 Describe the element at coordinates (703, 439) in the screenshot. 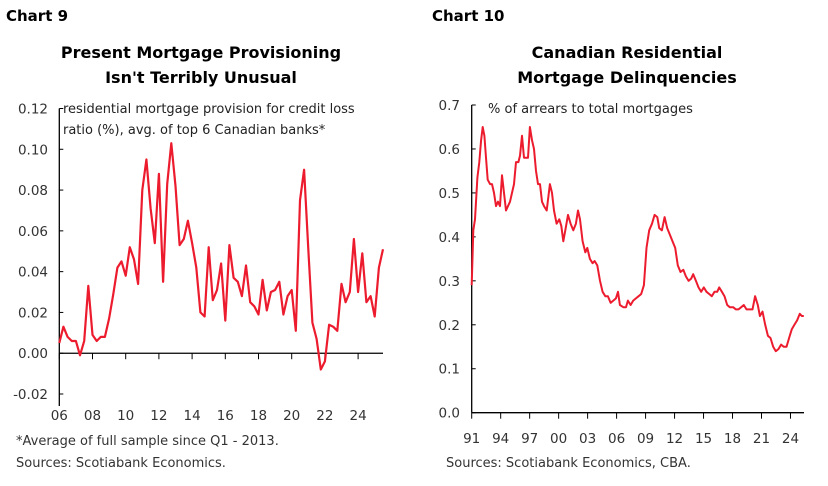

I see `x-tick-label: 15` at that location.